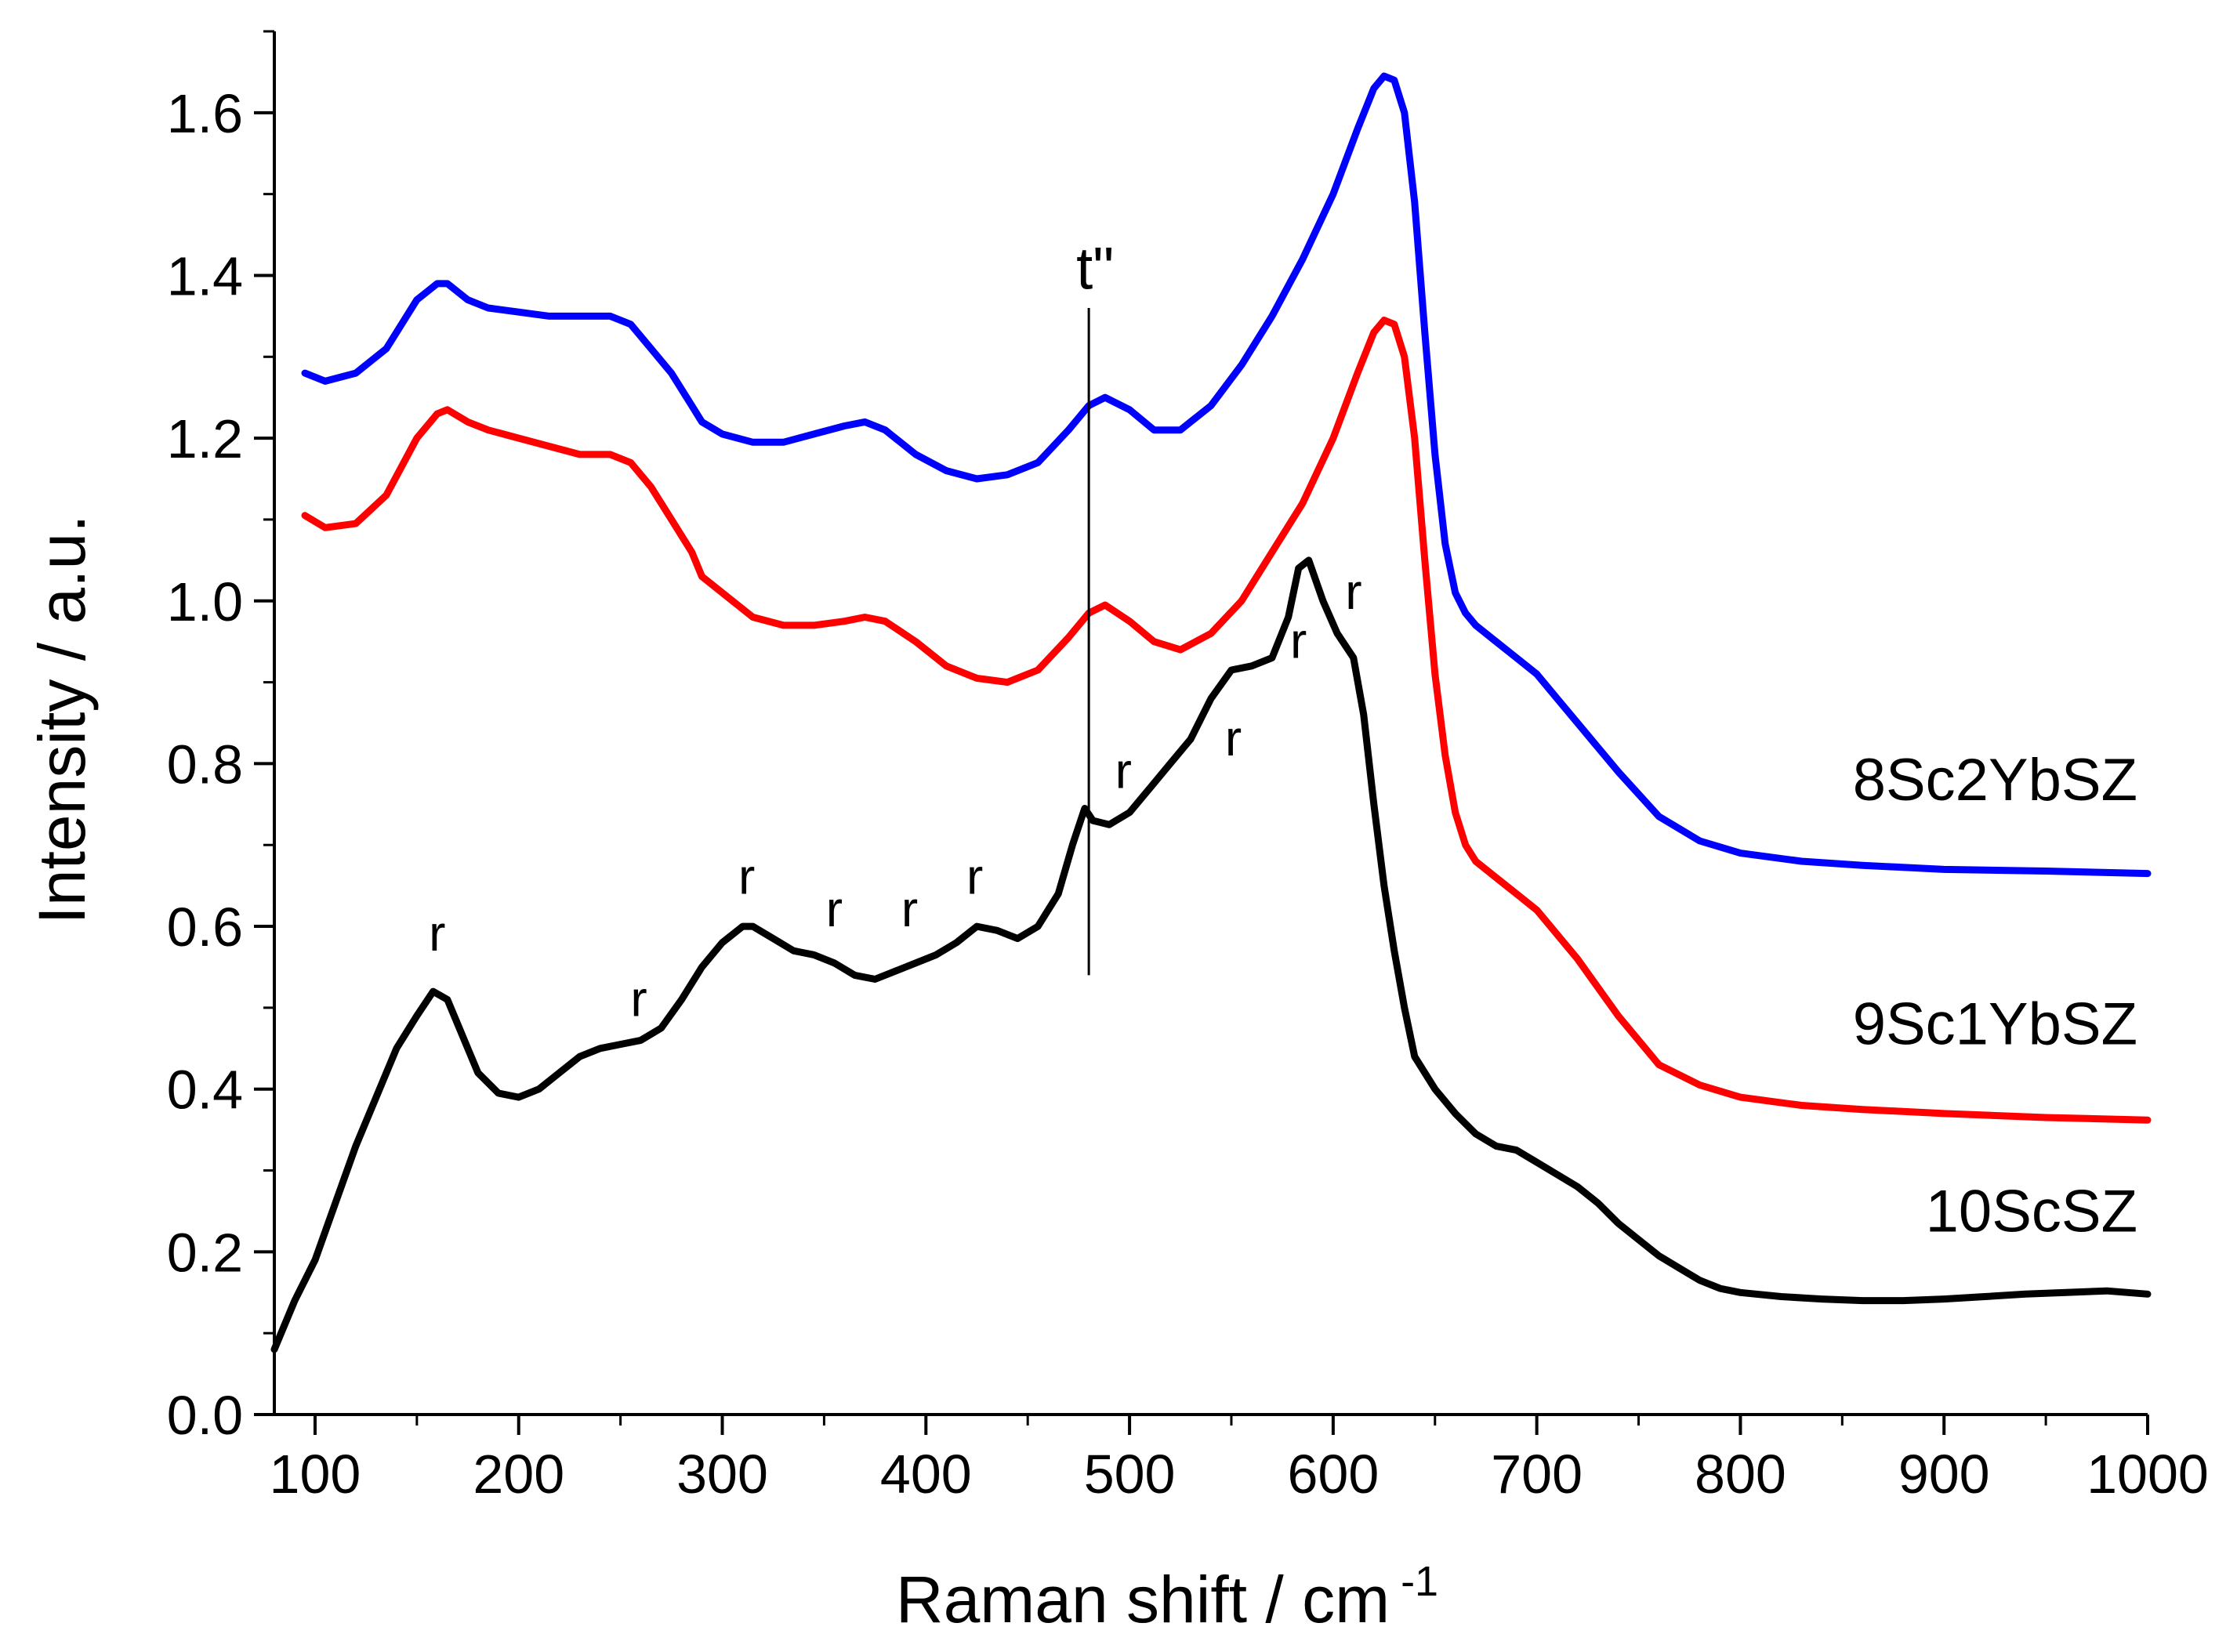  I want to click on y-tick-label: 0.0, so click(205, 1415).